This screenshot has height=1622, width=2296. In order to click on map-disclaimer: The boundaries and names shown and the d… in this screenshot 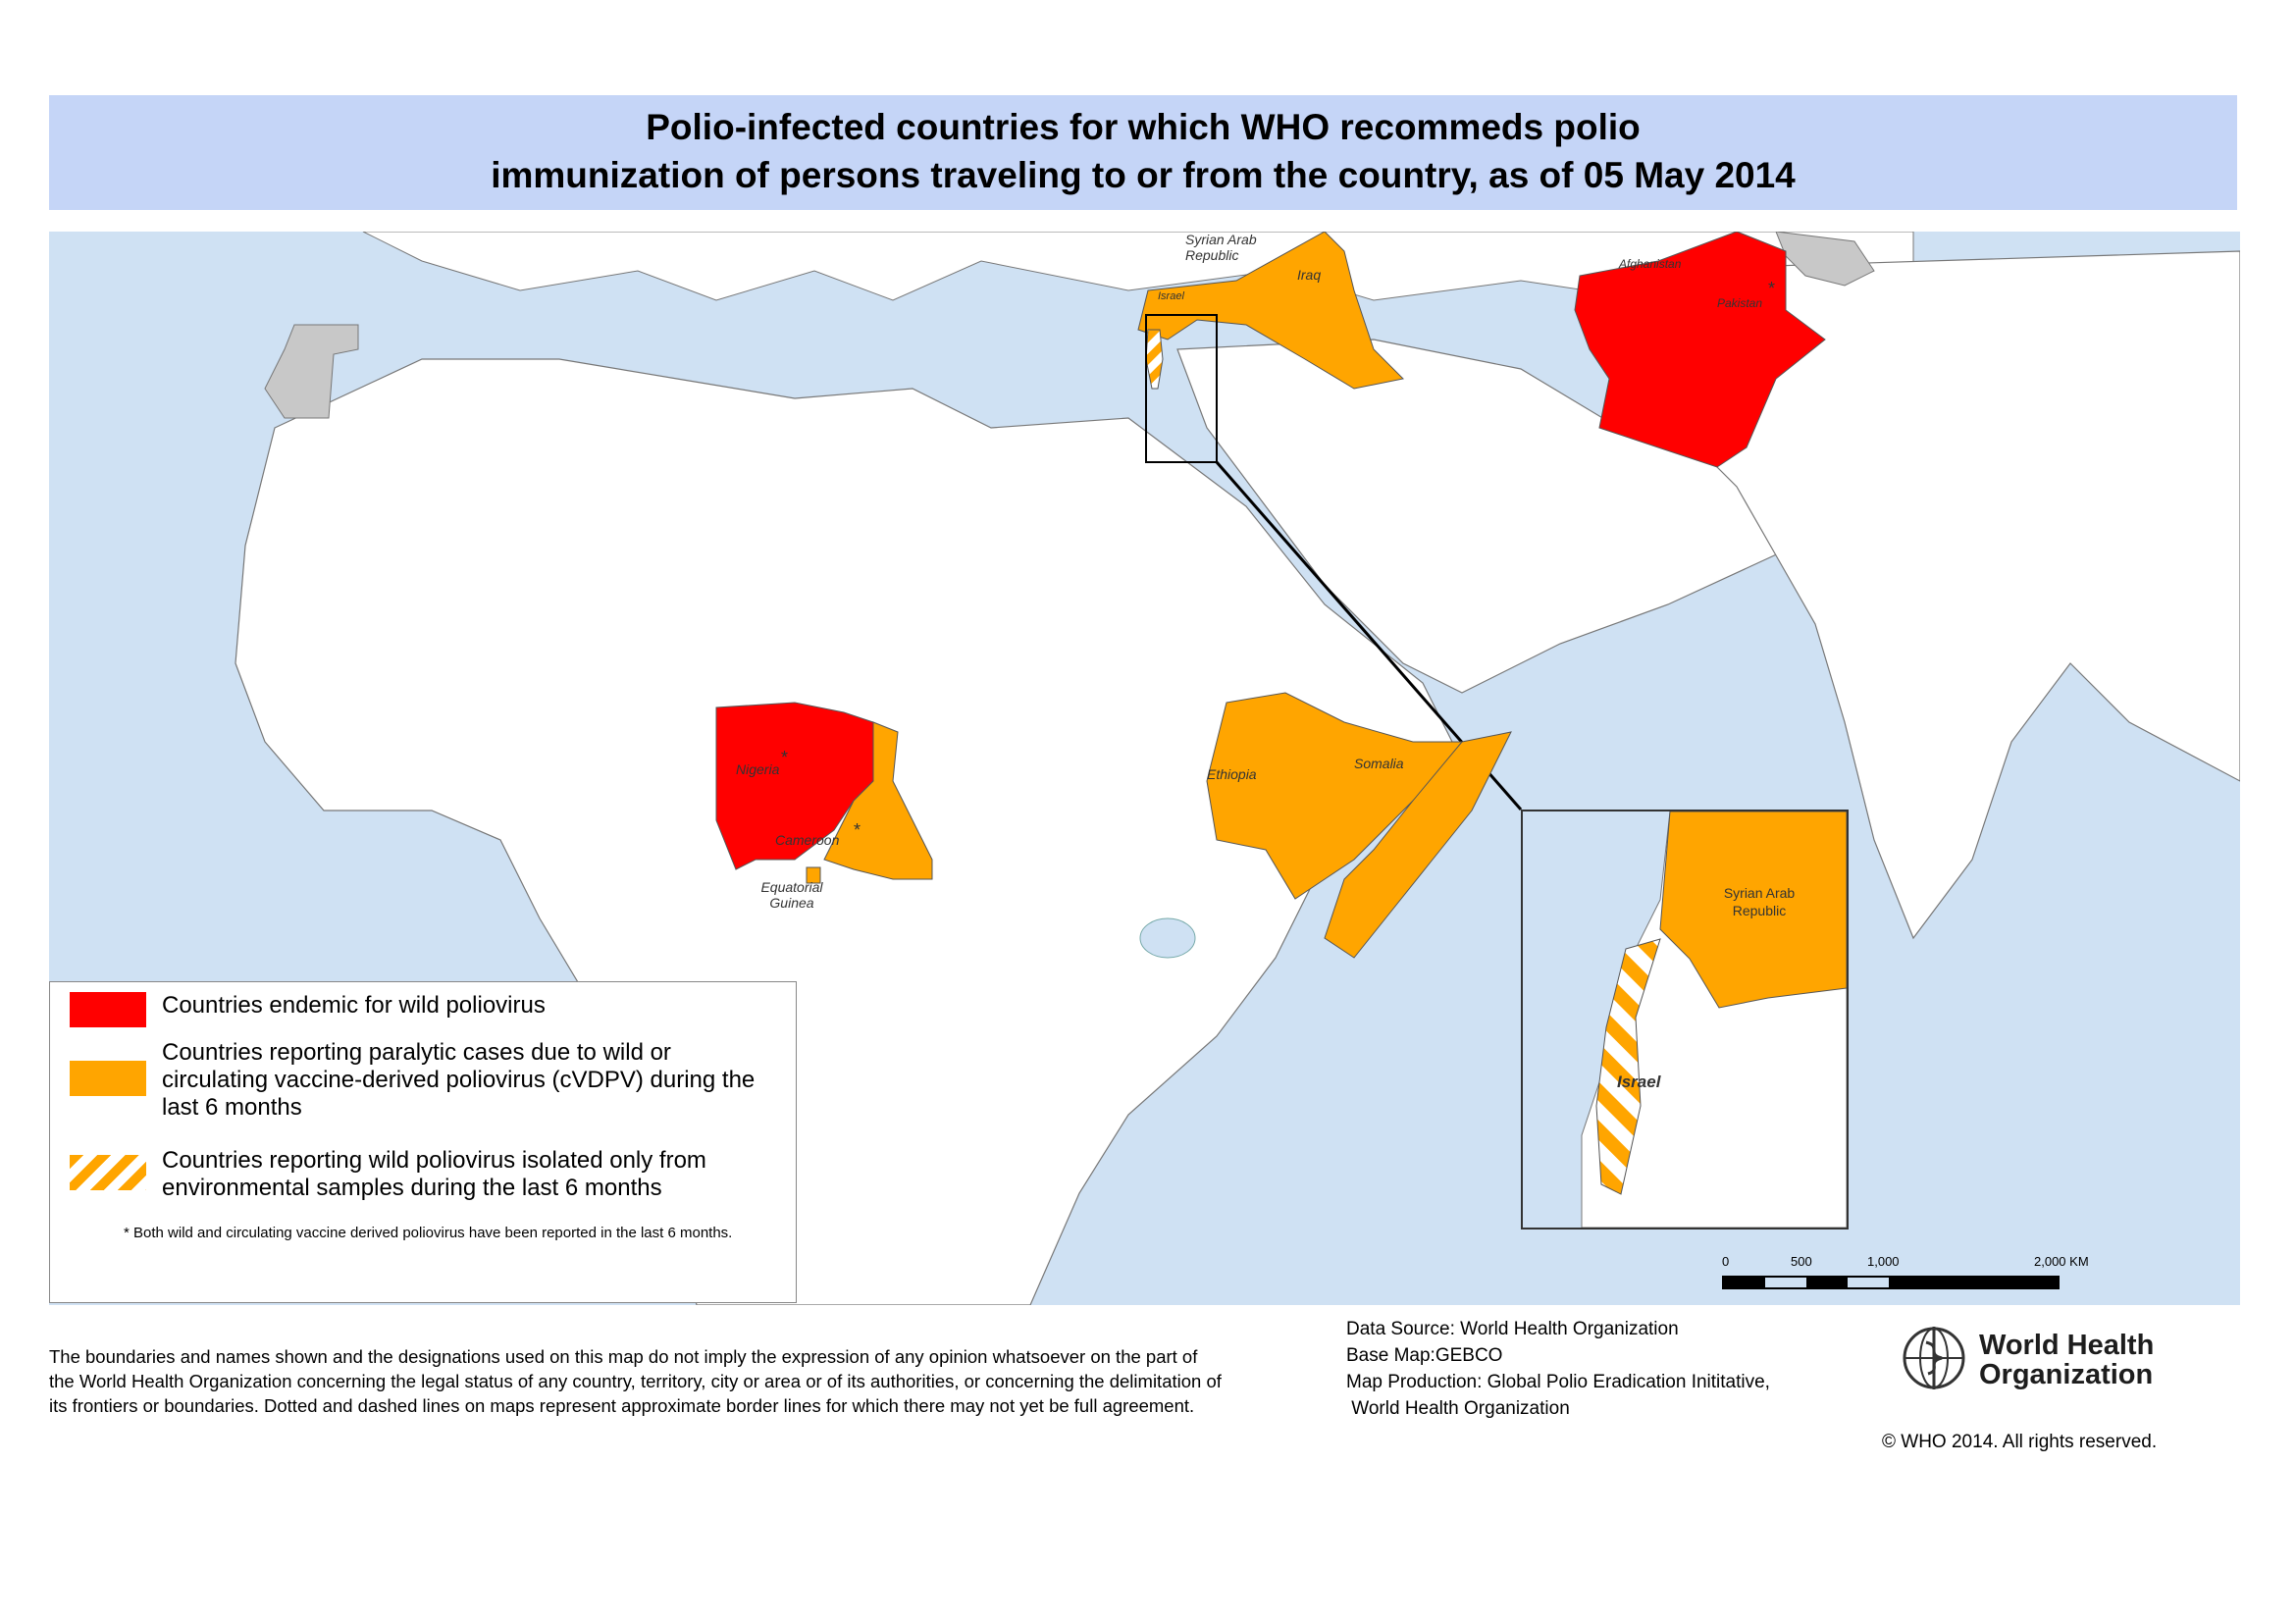, I will do `click(635, 1381)`.